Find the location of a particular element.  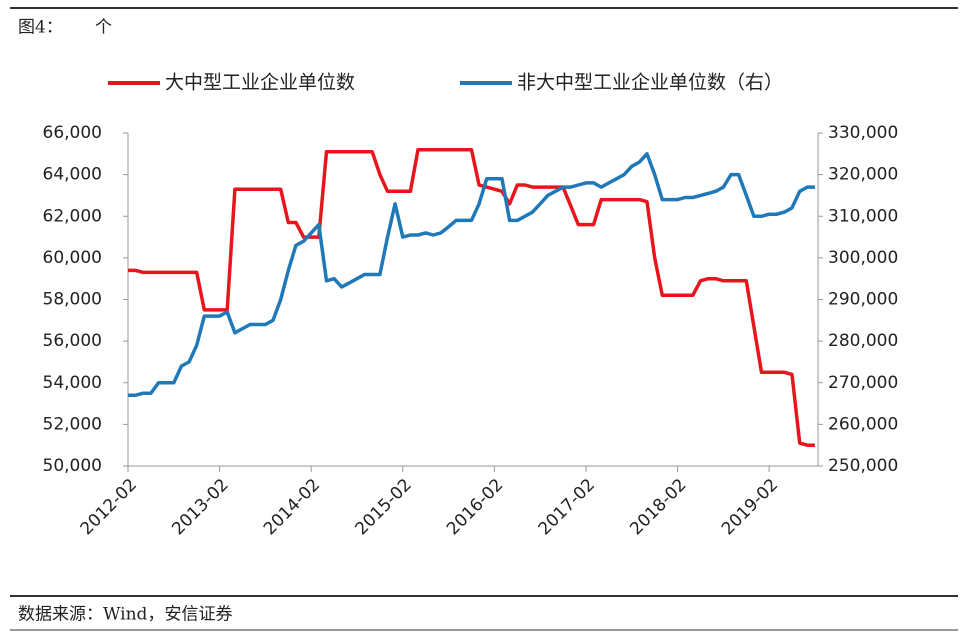

y-tick-label: 54,000 is located at coordinates (72, 383).